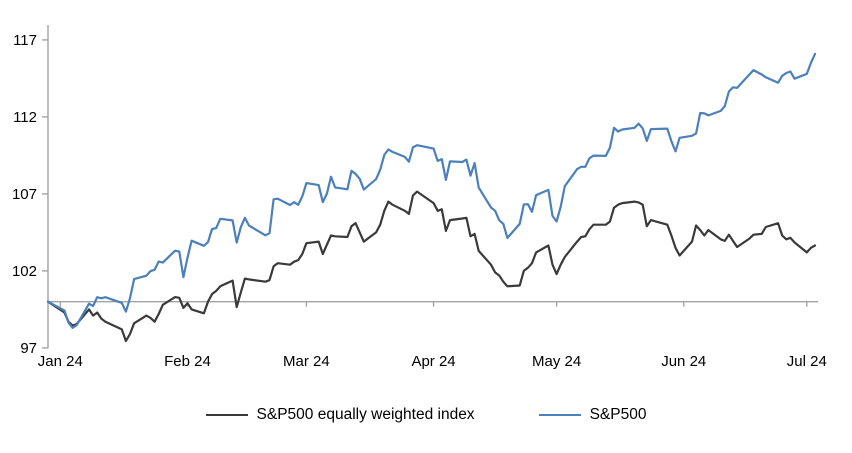  I want to click on sp500-line-swatch, so click(559, 415).